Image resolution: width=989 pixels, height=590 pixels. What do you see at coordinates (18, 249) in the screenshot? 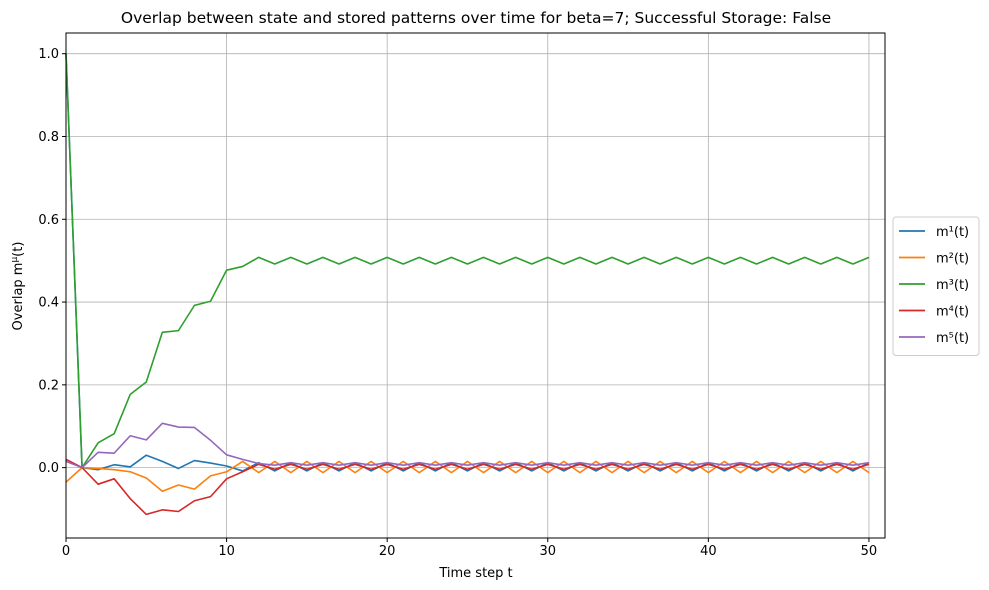
I see `y-axis-label-tail: (t)` at bounding box center [18, 249].